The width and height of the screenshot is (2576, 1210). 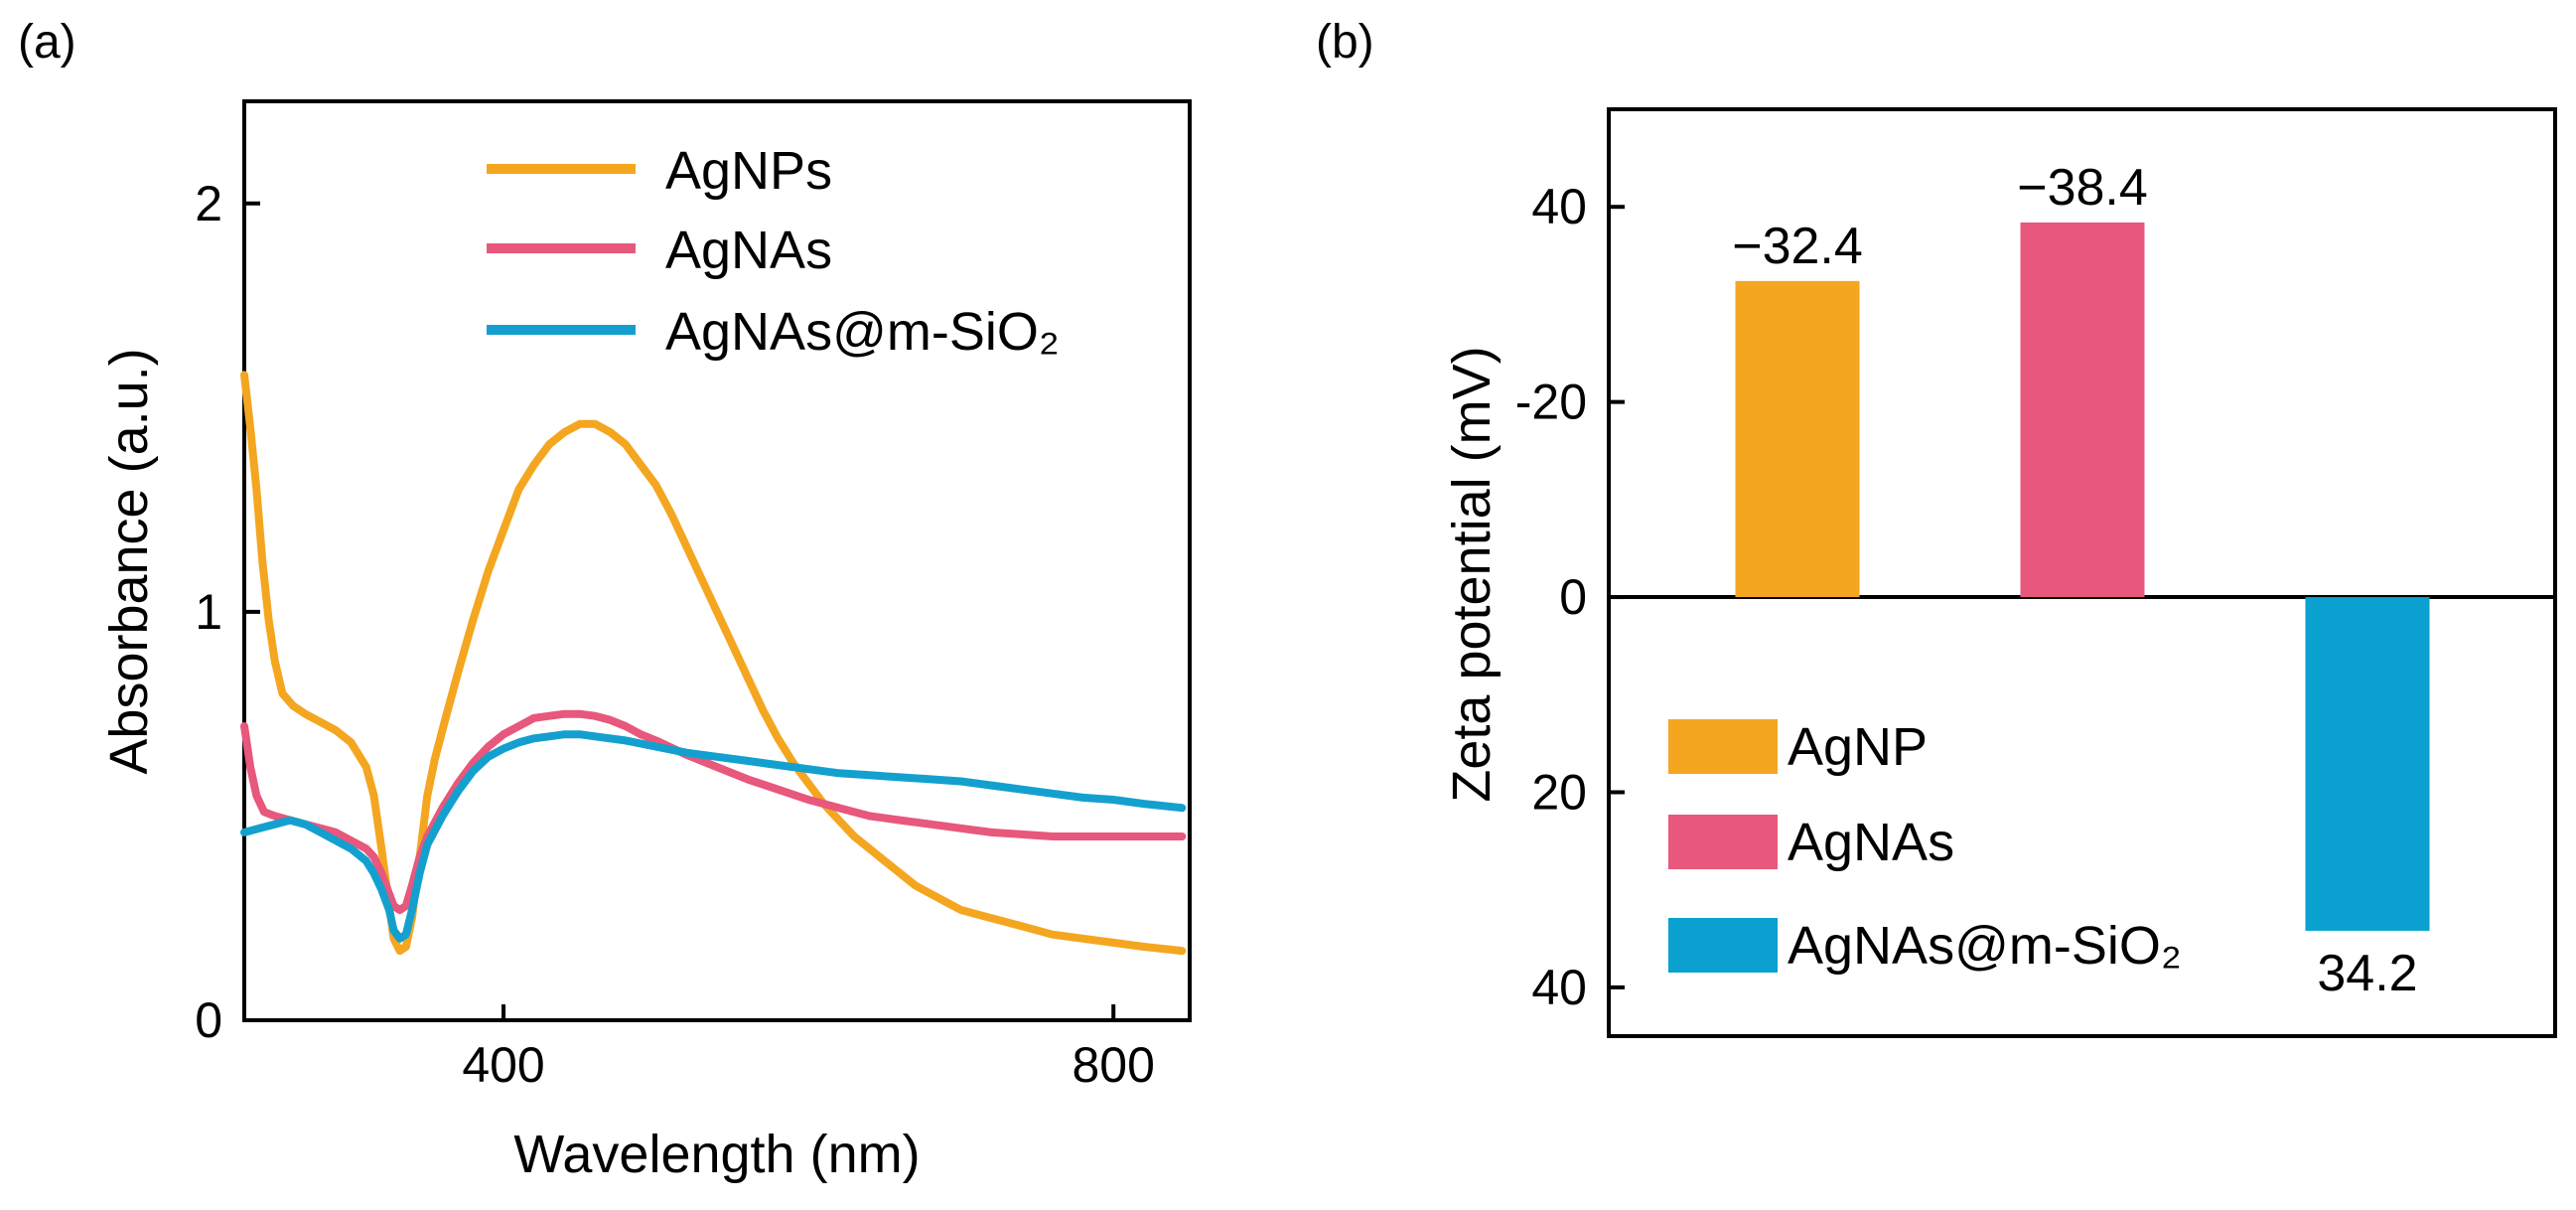 I want to click on y-tick-label-b: 0, so click(x=1573, y=597).